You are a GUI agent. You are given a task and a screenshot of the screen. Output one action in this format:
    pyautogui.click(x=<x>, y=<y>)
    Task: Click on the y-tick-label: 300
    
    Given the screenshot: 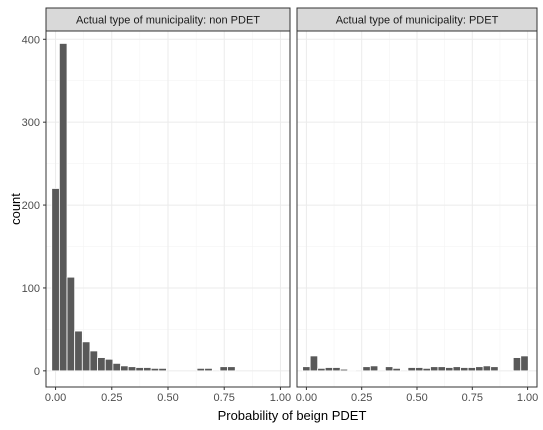 What is the action you would take?
    pyautogui.click(x=31, y=123)
    